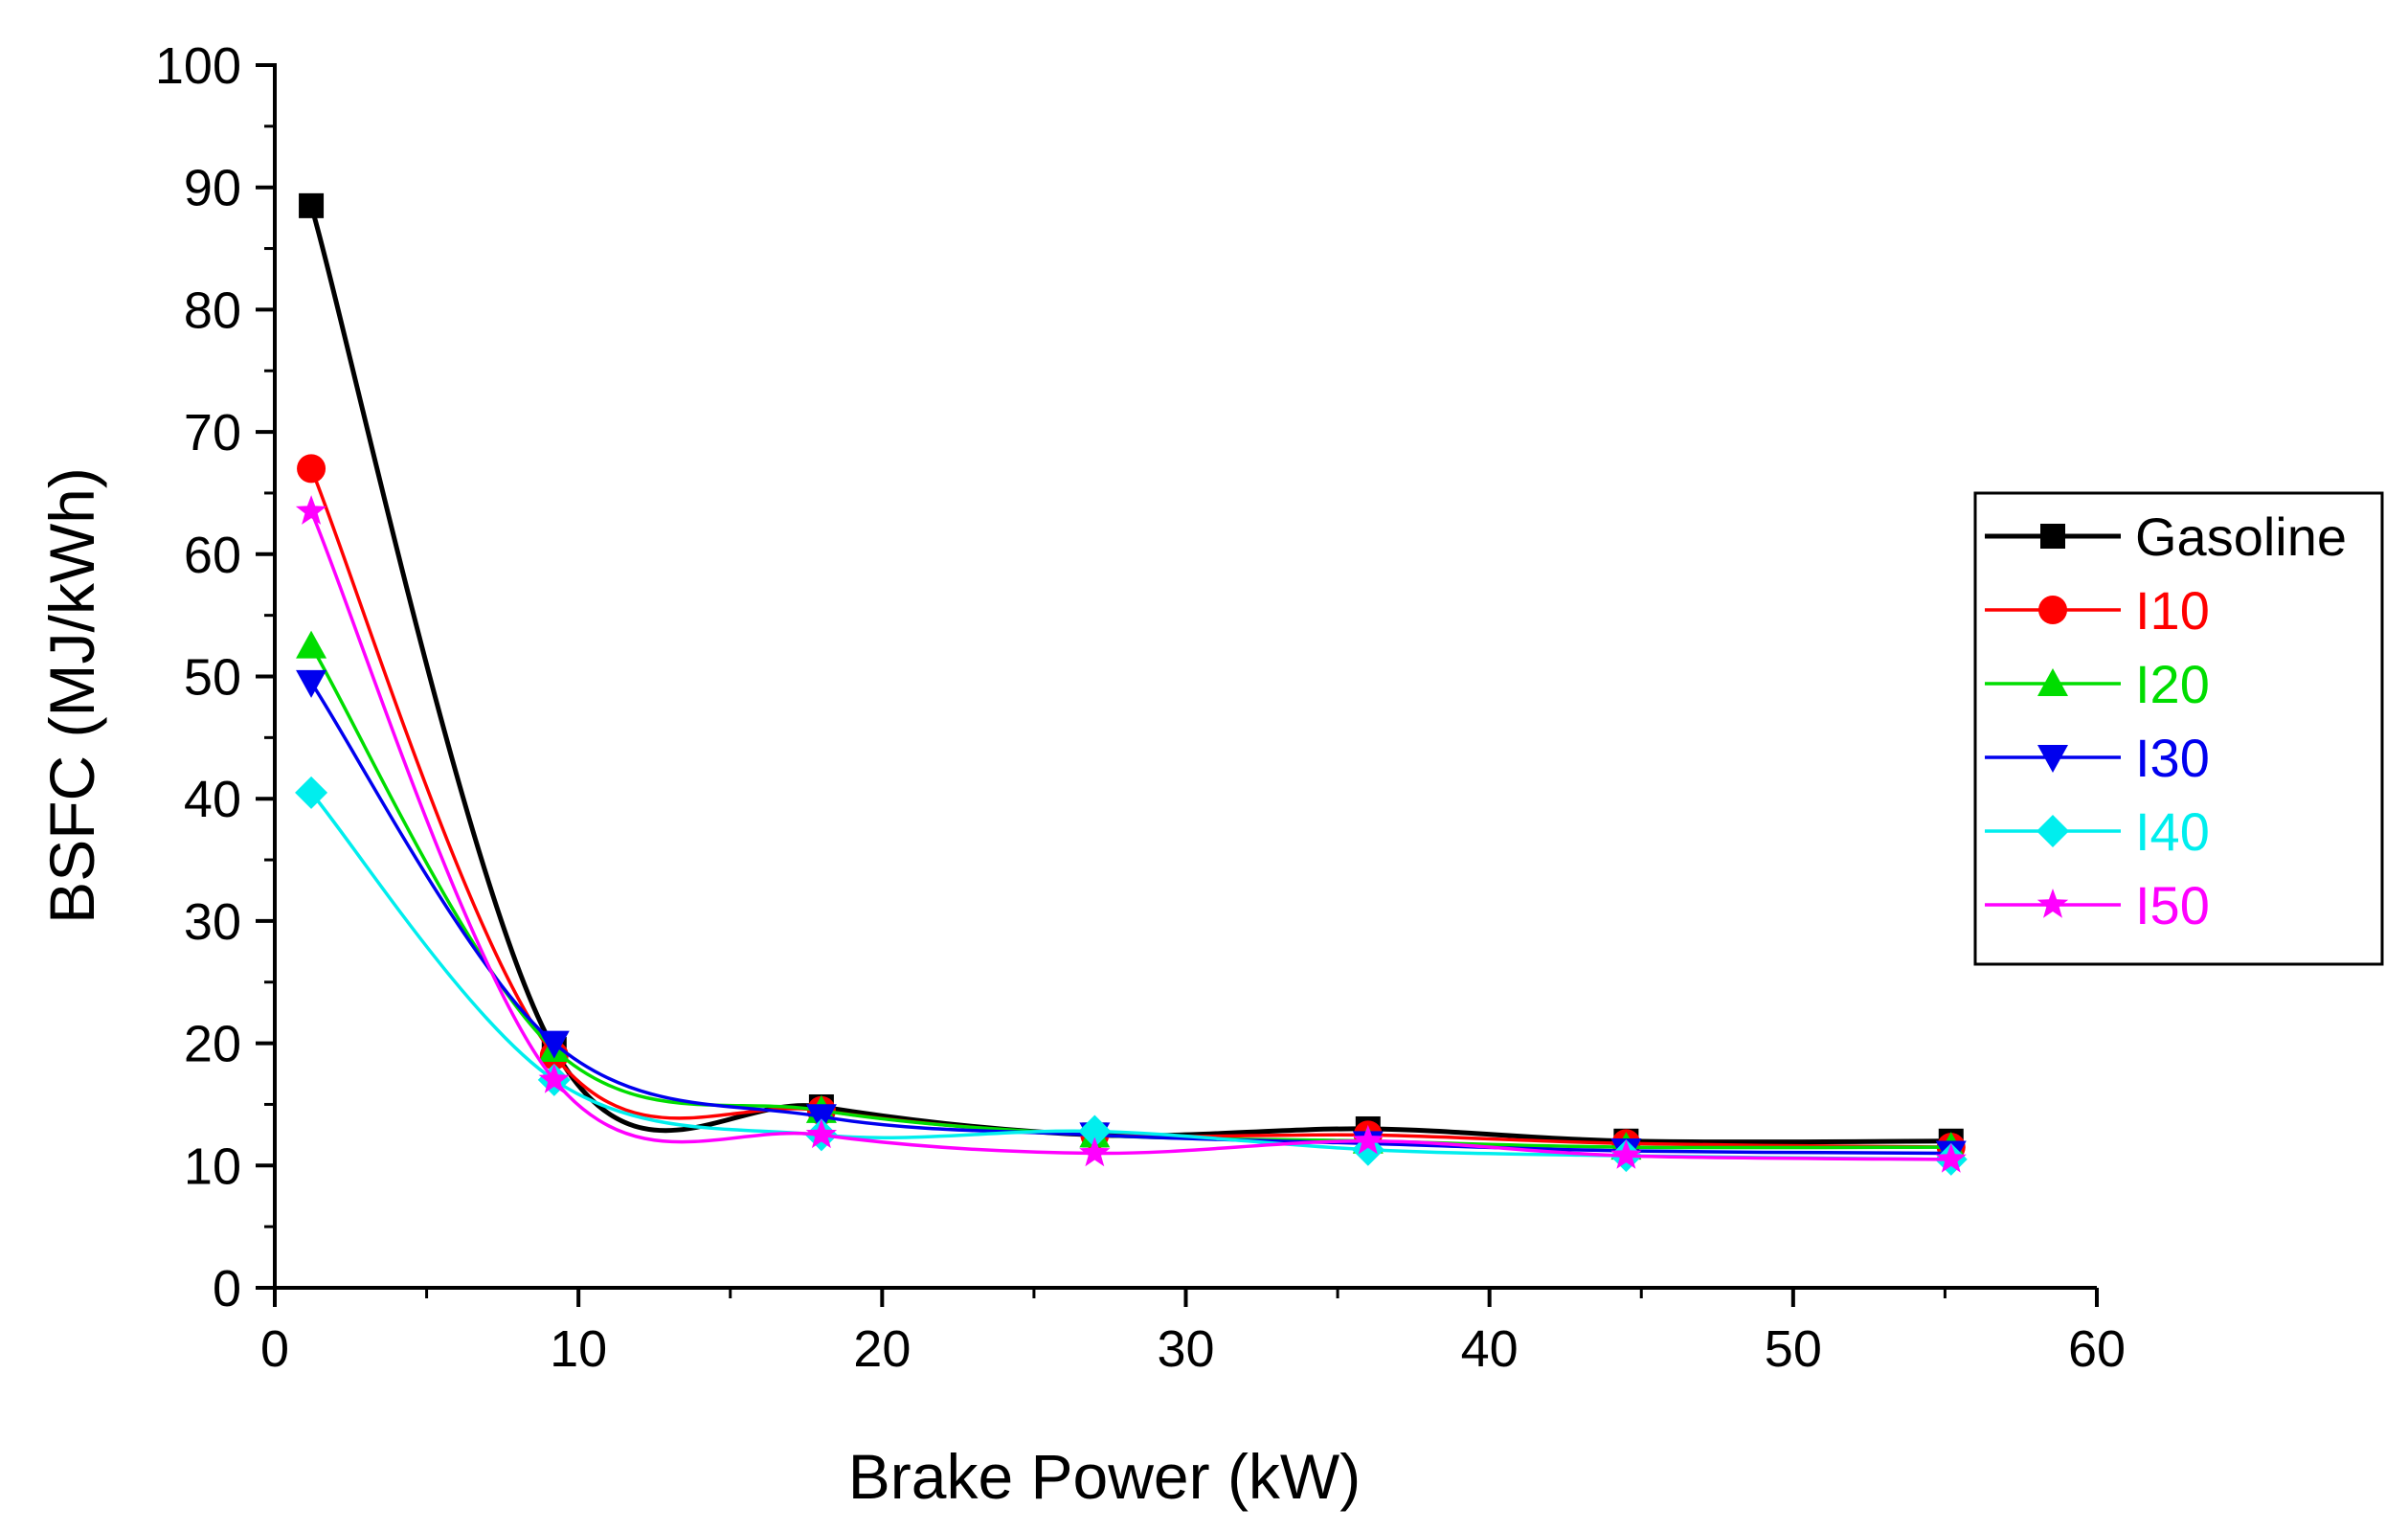  I want to click on y-tick-label: 90, so click(213, 188).